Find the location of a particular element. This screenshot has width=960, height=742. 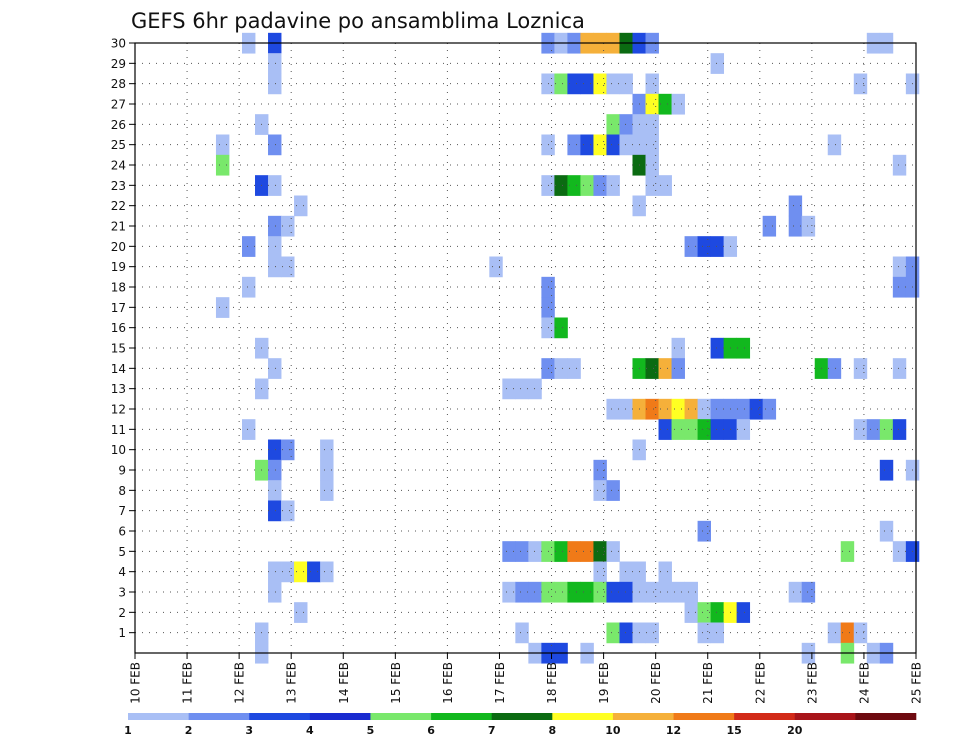

y-tick-label: 24 is located at coordinates (118, 166).